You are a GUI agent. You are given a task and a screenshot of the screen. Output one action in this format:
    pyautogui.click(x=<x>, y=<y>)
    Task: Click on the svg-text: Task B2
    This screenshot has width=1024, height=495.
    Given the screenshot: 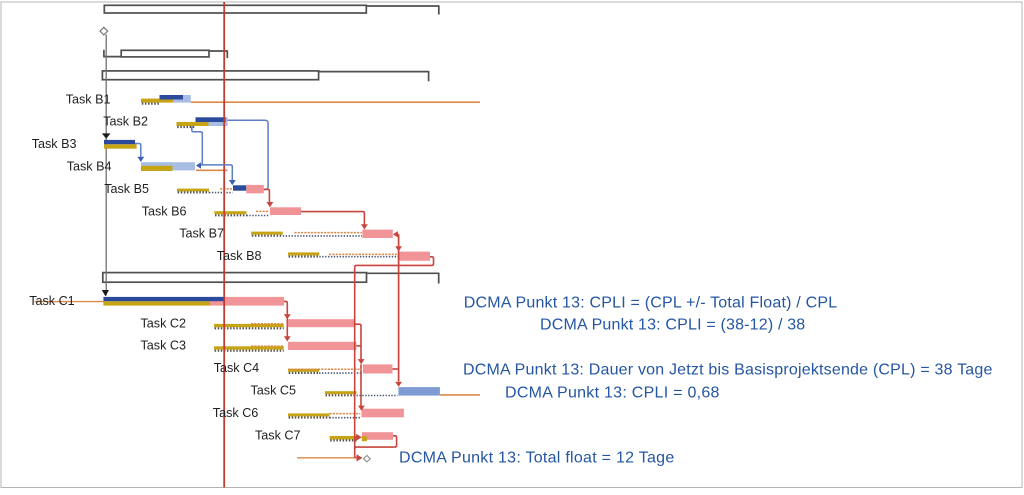 What is the action you would take?
    pyautogui.click(x=125, y=122)
    